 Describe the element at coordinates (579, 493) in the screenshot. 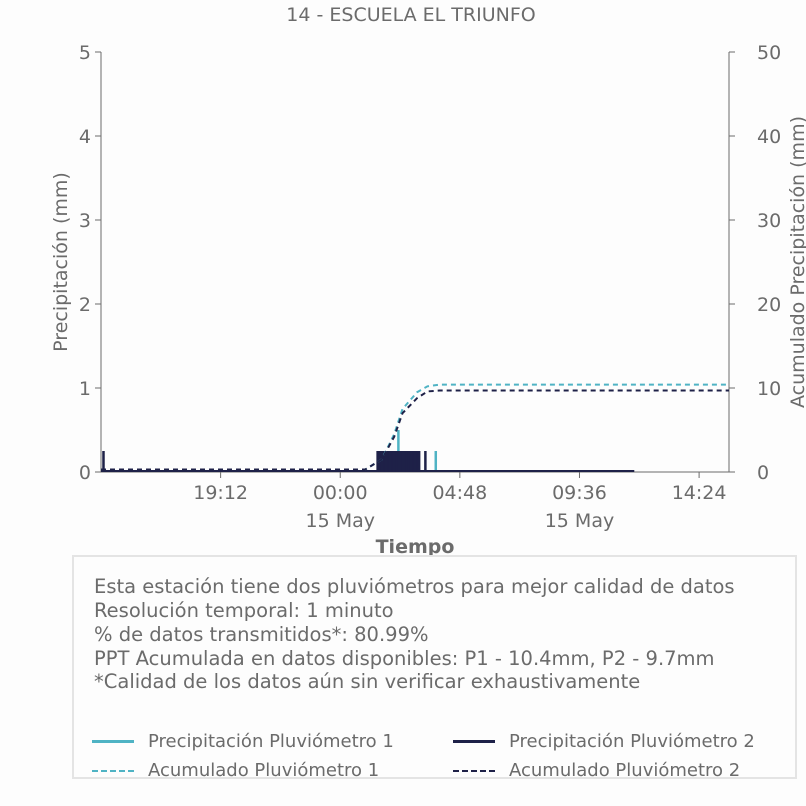

I see `x-tick-label: 09:36` at that location.